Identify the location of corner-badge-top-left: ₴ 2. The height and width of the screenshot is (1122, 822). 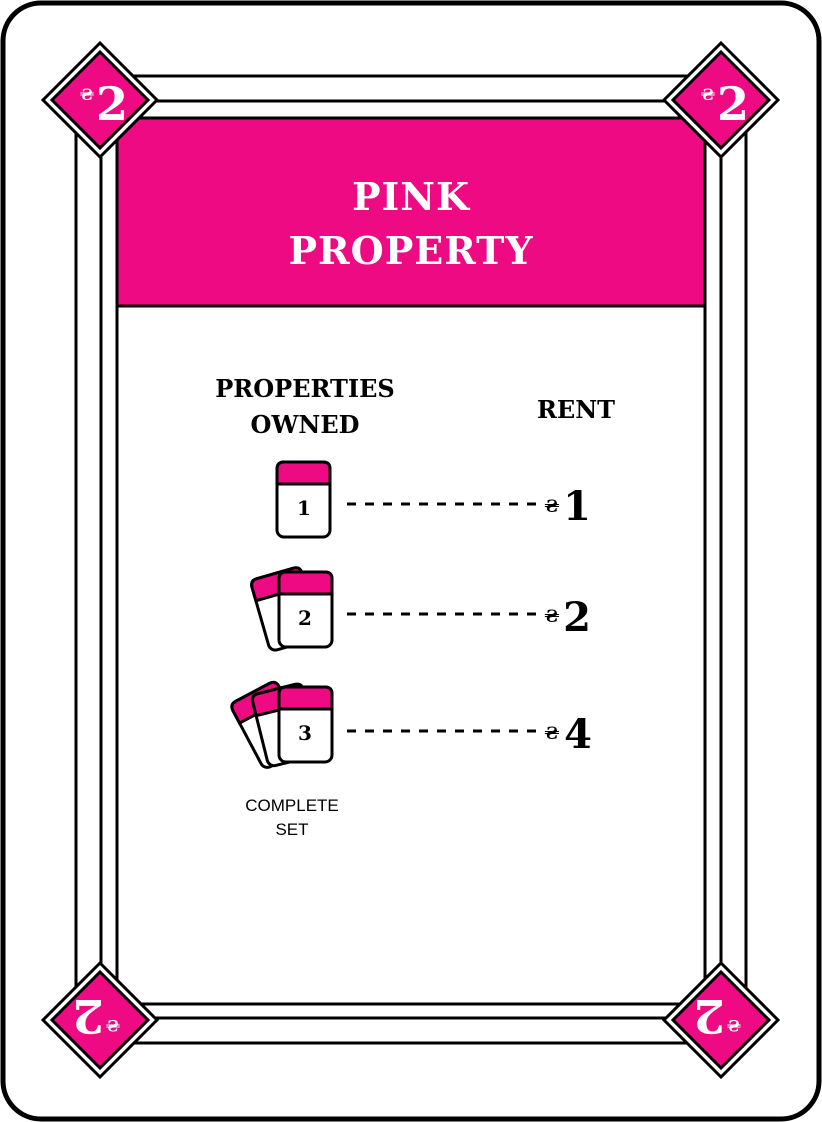
(100, 100).